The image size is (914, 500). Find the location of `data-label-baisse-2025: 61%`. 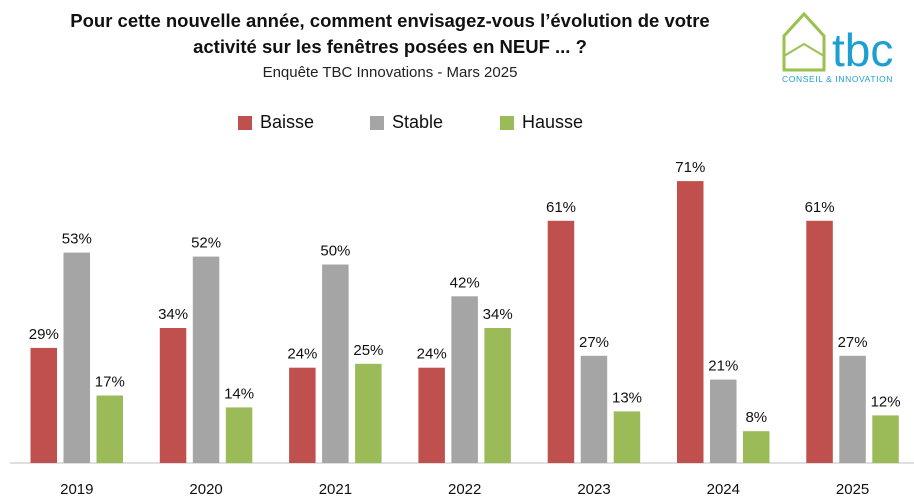

data-label-baisse-2025: 61% is located at coordinates (820, 207).